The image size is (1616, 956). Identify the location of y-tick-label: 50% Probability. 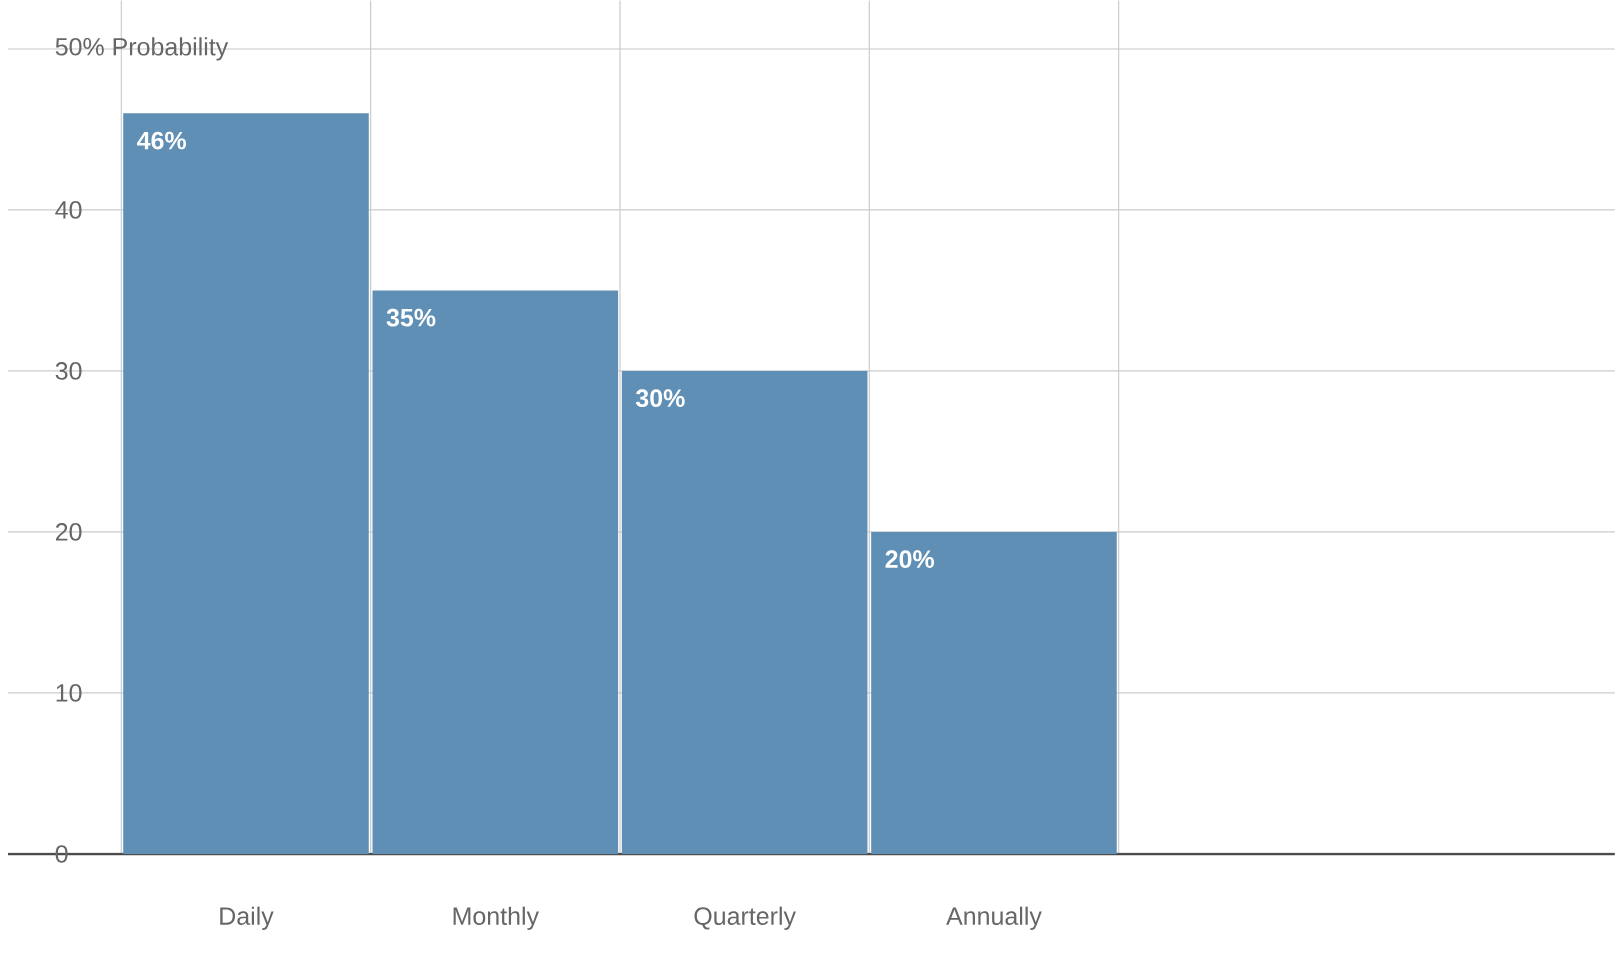
(142, 49).